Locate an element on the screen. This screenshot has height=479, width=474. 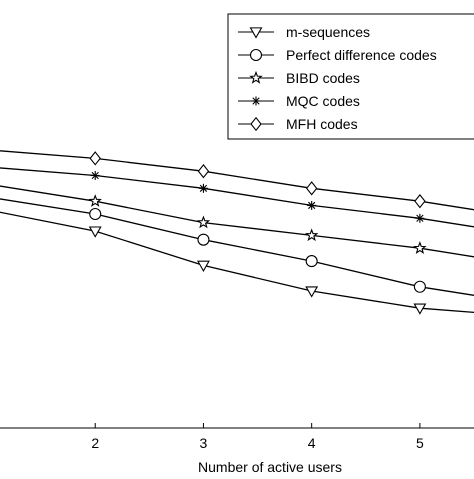
legend-entry: Perfect difference codes is located at coordinates (337, 55).